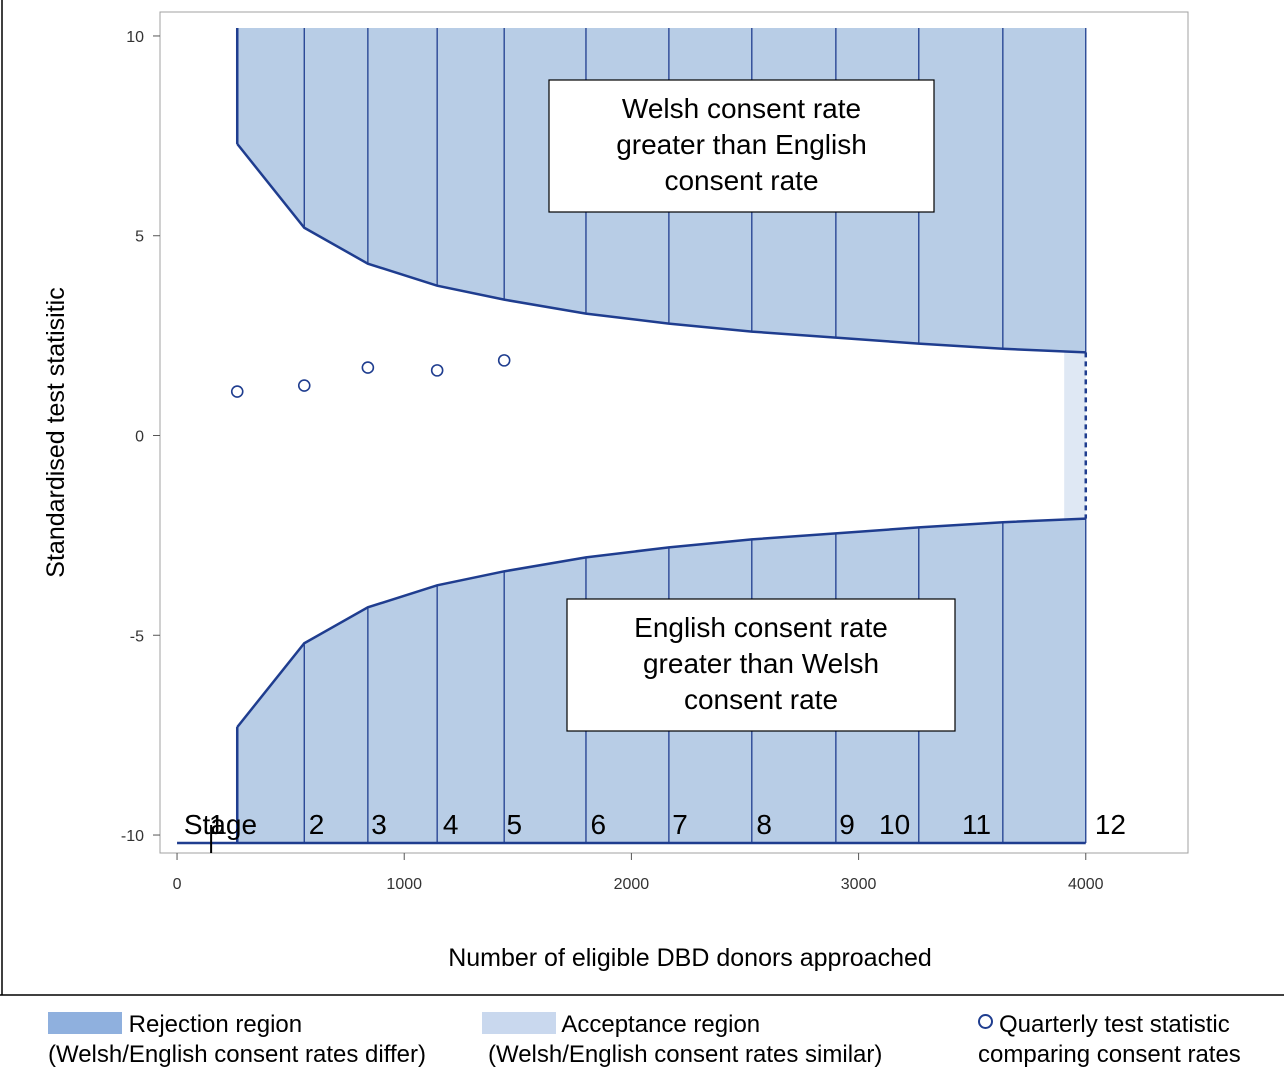 The width and height of the screenshot is (1284, 1070). What do you see at coordinates (139, 237) in the screenshot?
I see `y-tick-label: 5` at bounding box center [139, 237].